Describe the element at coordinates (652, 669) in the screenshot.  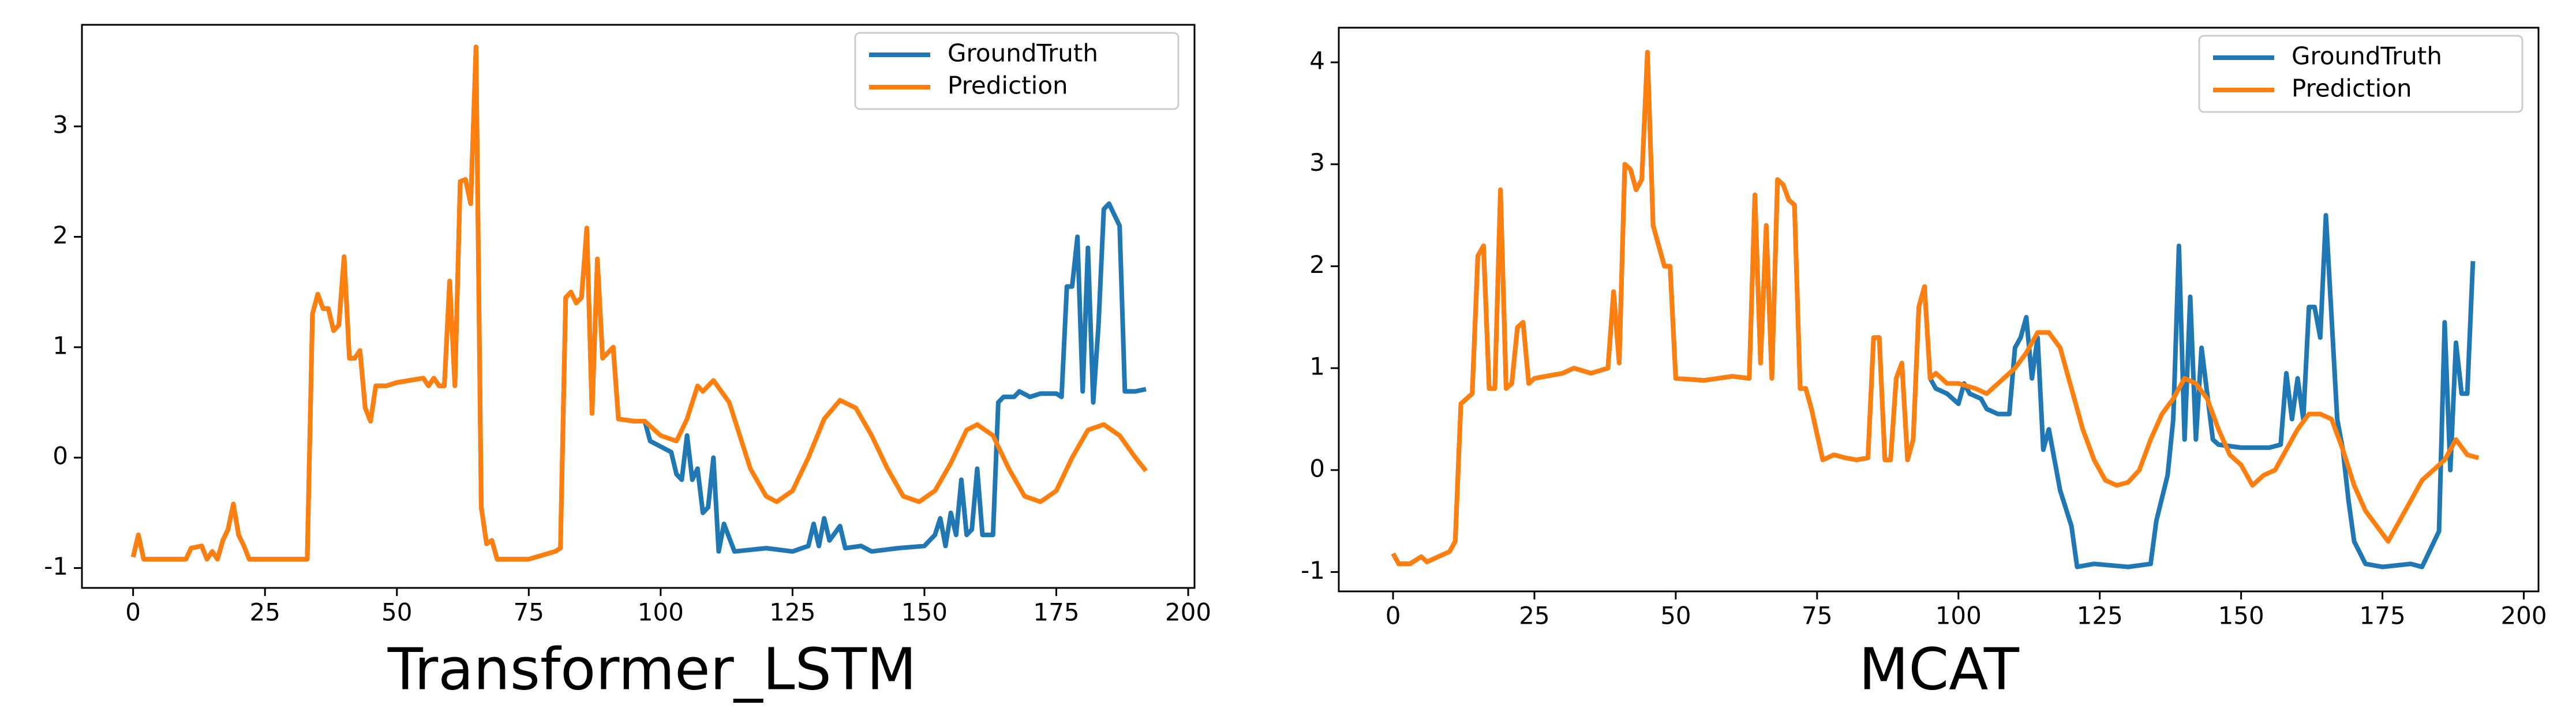
I see `chart-title: Transformer_LSTM` at that location.